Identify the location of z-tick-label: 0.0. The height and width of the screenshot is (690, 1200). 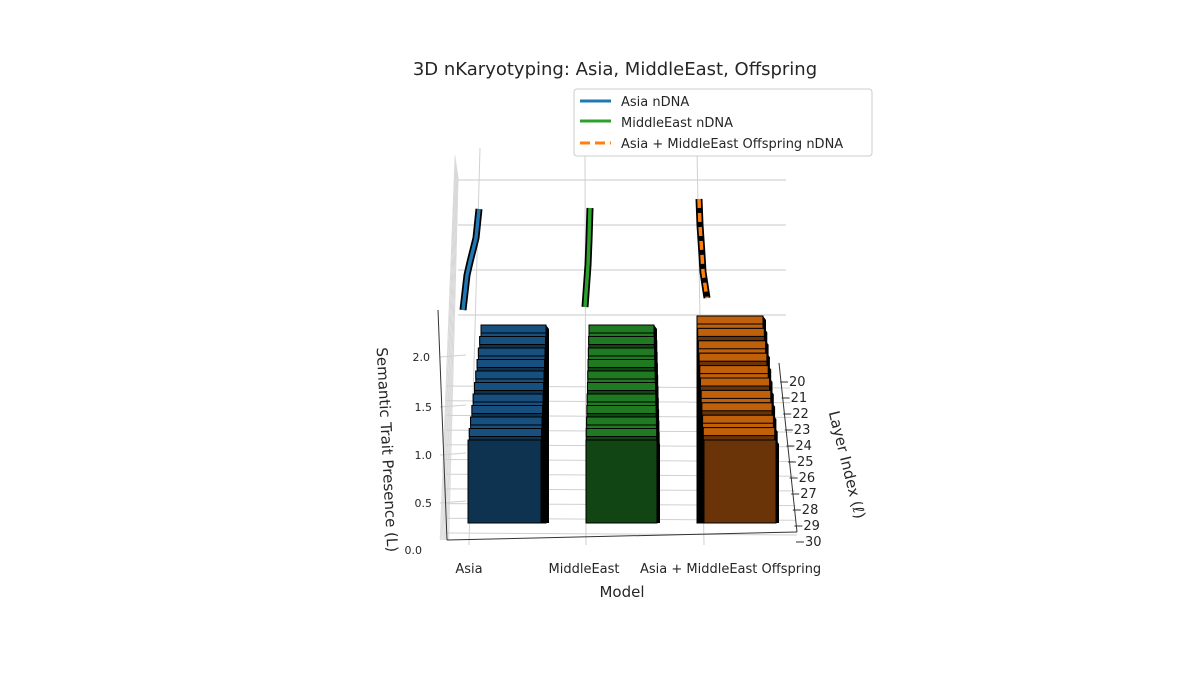
(414, 550).